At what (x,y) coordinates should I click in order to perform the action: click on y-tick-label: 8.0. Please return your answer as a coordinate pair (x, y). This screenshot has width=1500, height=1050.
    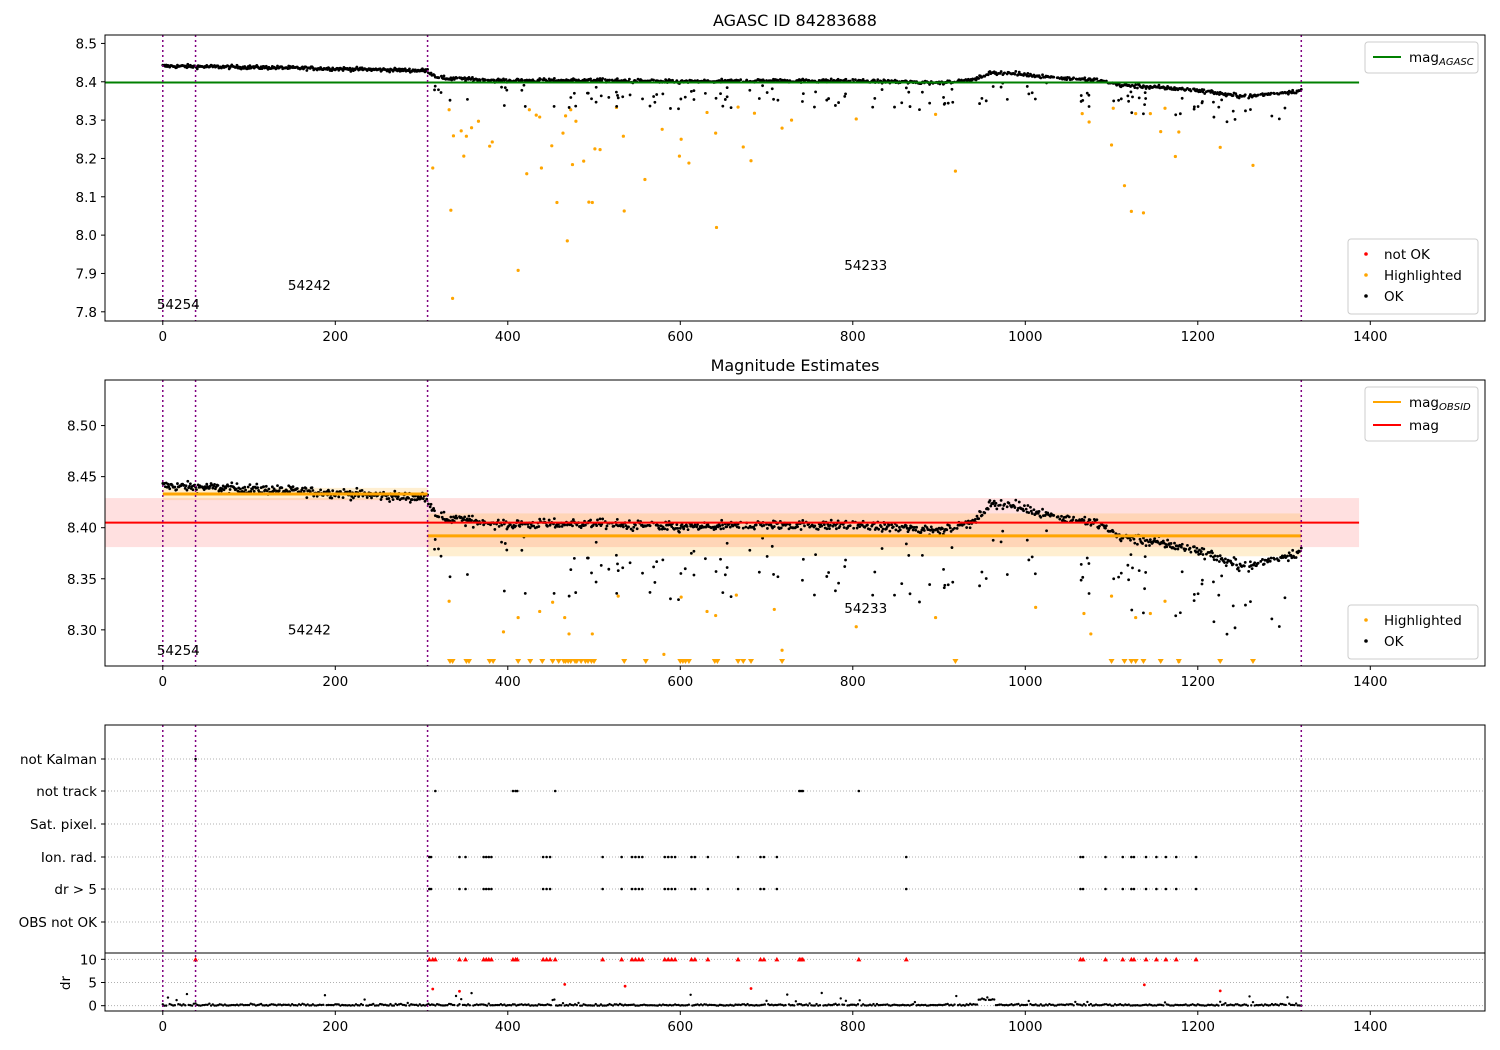
    Looking at the image, I should click on (86, 236).